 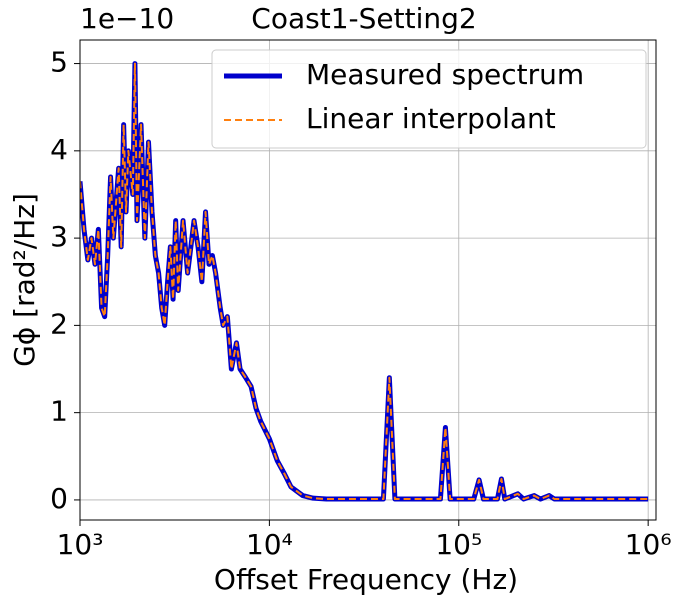 What do you see at coordinates (429, 99) in the screenshot?
I see `legend-box` at bounding box center [429, 99].